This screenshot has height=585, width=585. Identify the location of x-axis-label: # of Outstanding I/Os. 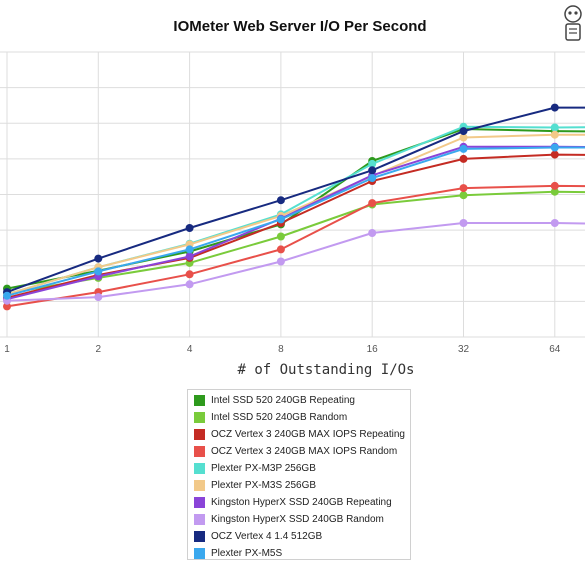
(325, 370).